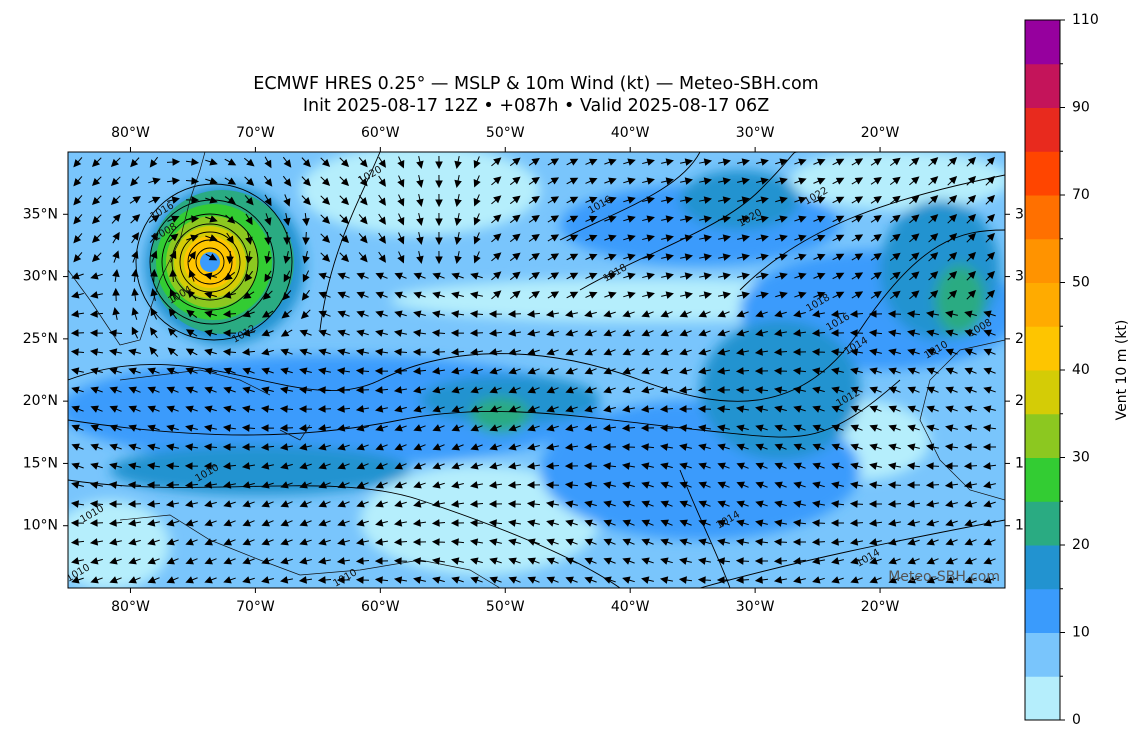  What do you see at coordinates (40, 214) in the screenshot?
I see `y-tick-label: 35°N` at bounding box center [40, 214].